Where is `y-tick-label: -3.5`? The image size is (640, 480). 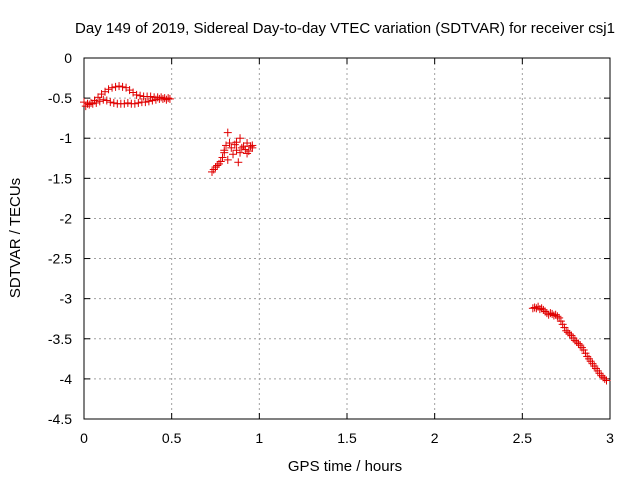
y-tick-label: -3.5 is located at coordinates (60, 339).